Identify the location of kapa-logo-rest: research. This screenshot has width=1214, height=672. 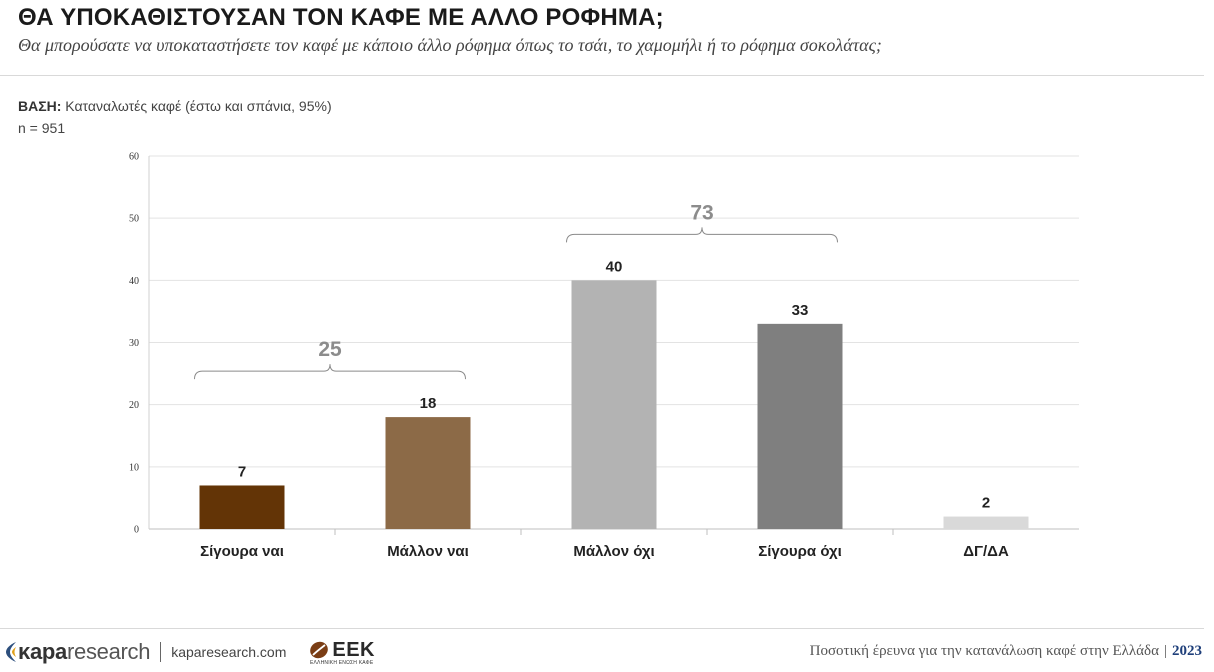
(108, 651).